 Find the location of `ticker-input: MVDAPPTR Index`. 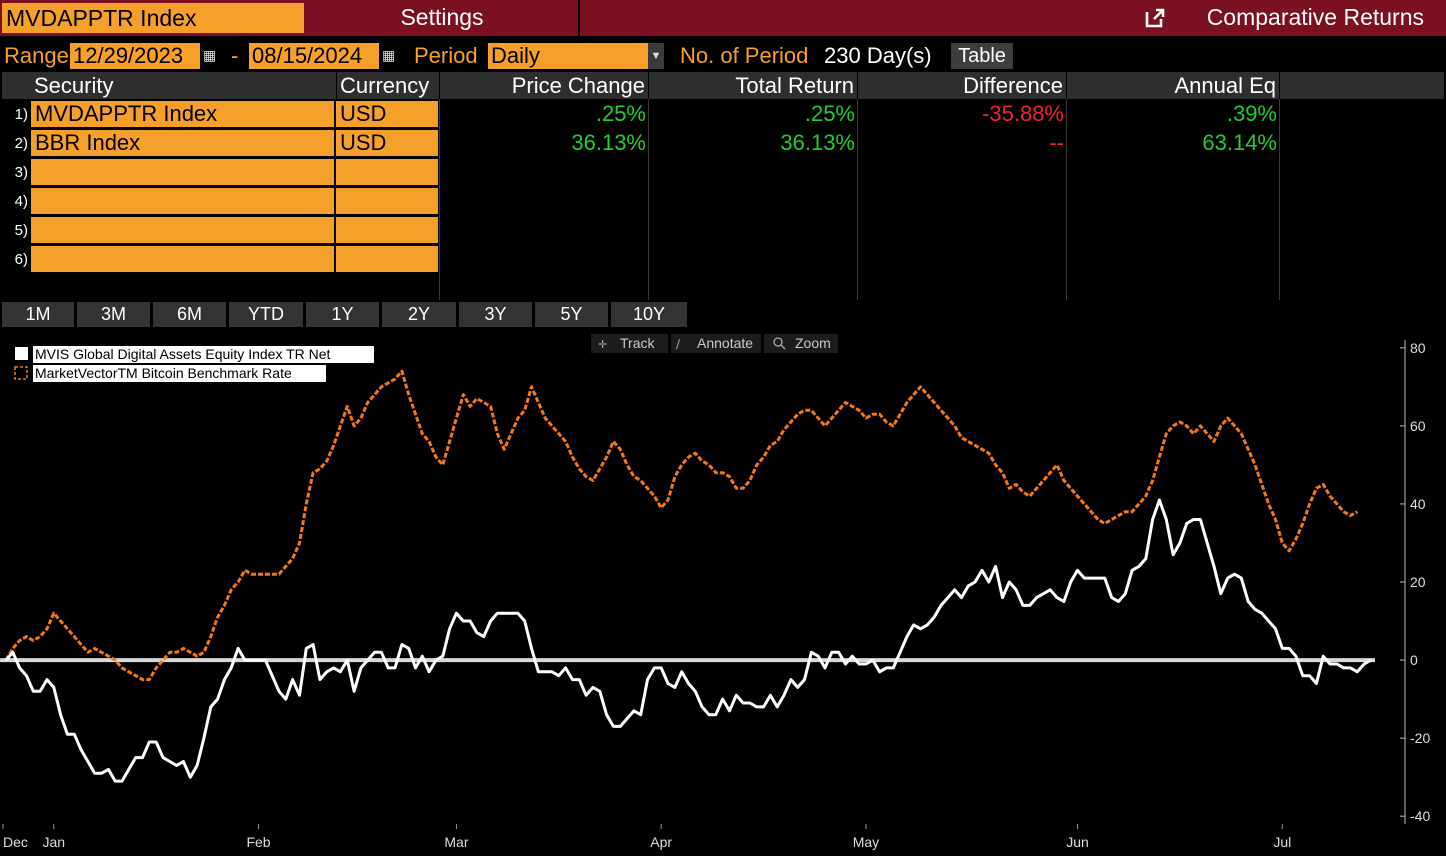

ticker-input: MVDAPPTR Index is located at coordinates (153, 18).